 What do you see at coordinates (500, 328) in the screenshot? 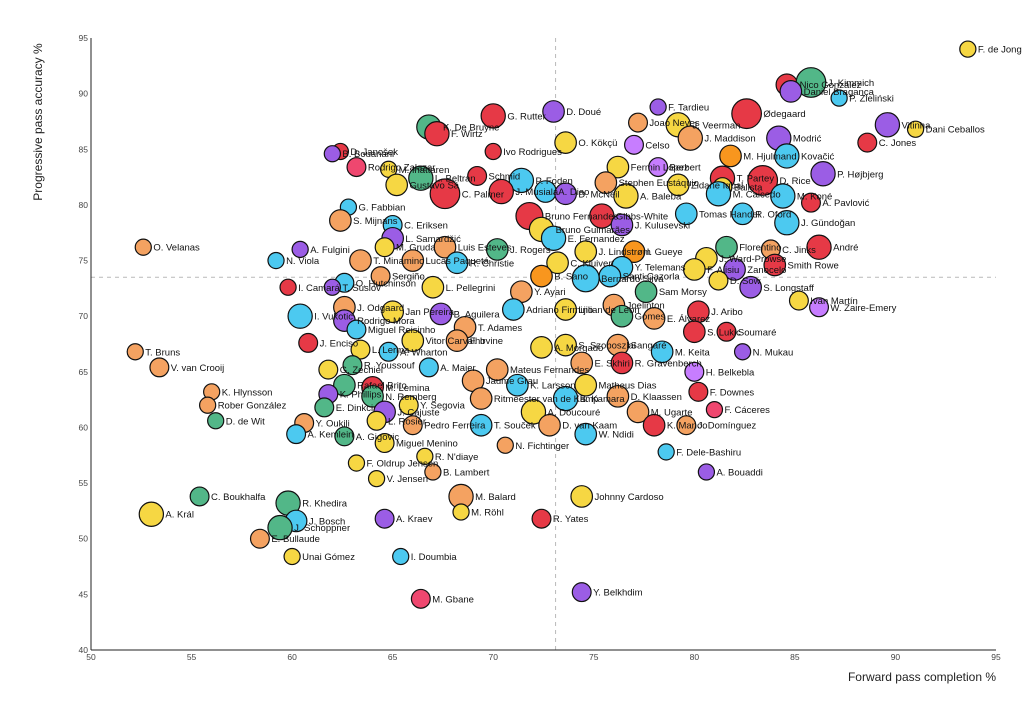
I see `data-point-label: T. Adames` at bounding box center [500, 328].